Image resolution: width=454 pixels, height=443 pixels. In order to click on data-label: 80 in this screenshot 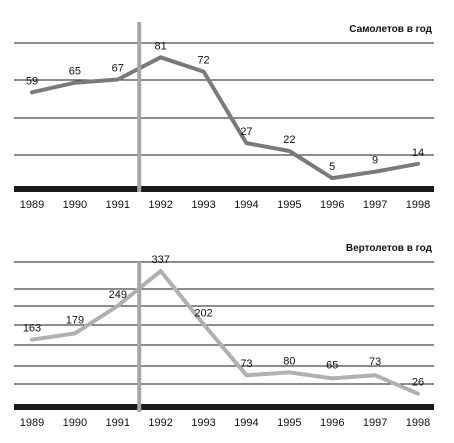, I will do `click(289, 361)`.